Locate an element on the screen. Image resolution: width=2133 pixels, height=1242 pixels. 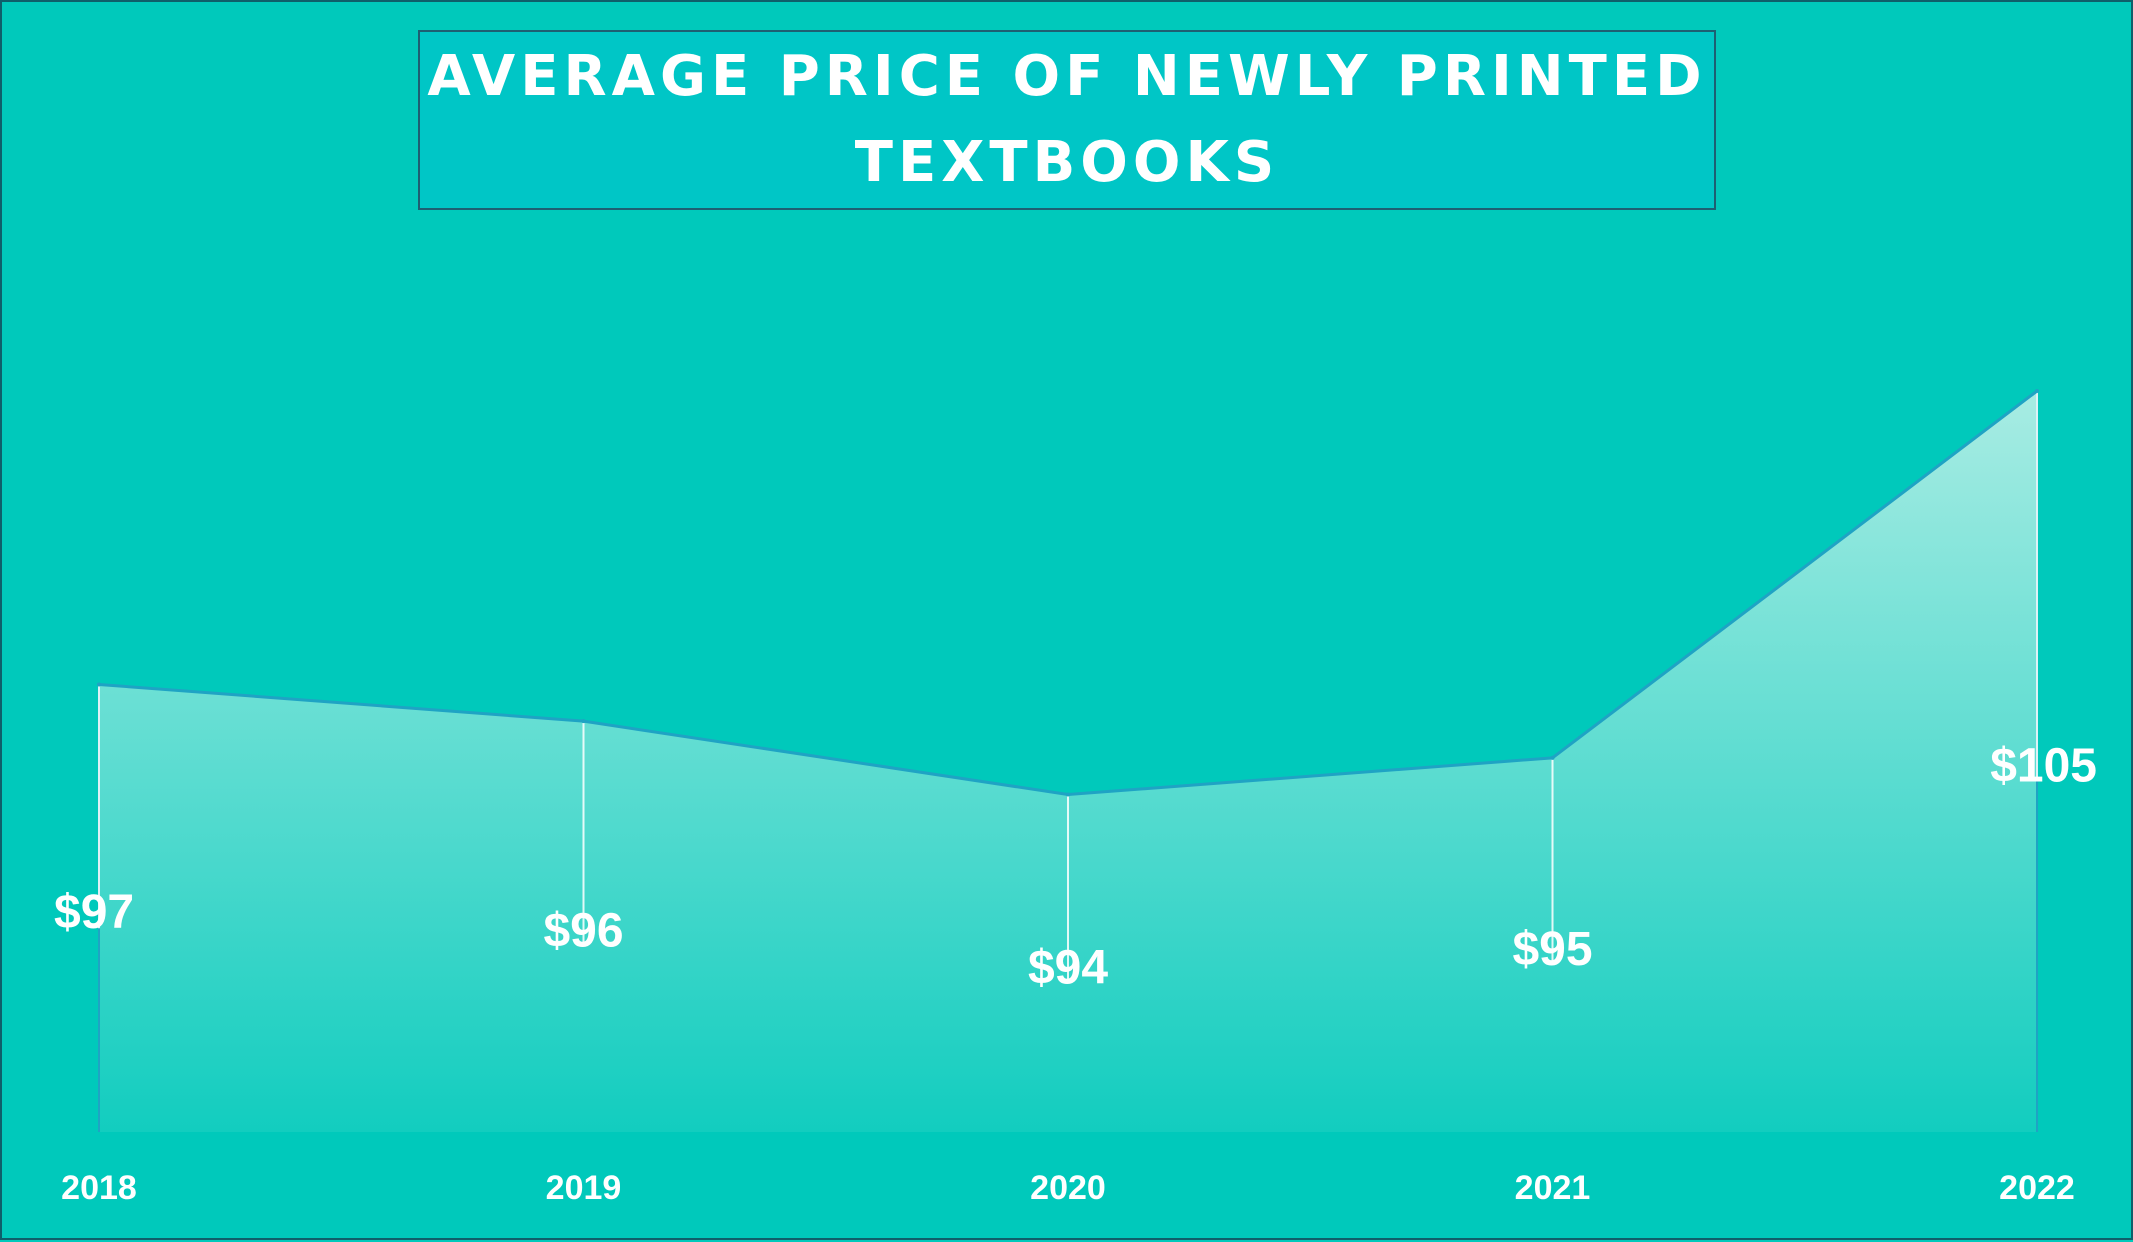
data-label: $105 is located at coordinates (2043, 766).